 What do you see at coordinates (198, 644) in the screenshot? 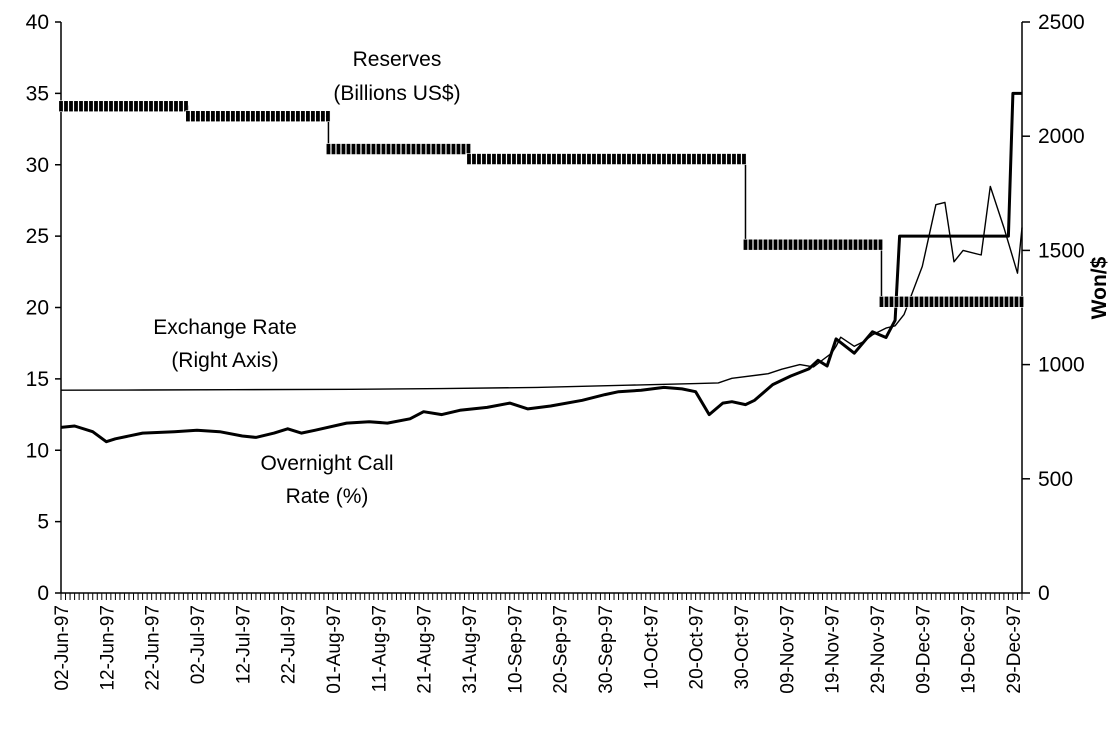
I see `x-tick-label: 02-Jul-97` at bounding box center [198, 644].